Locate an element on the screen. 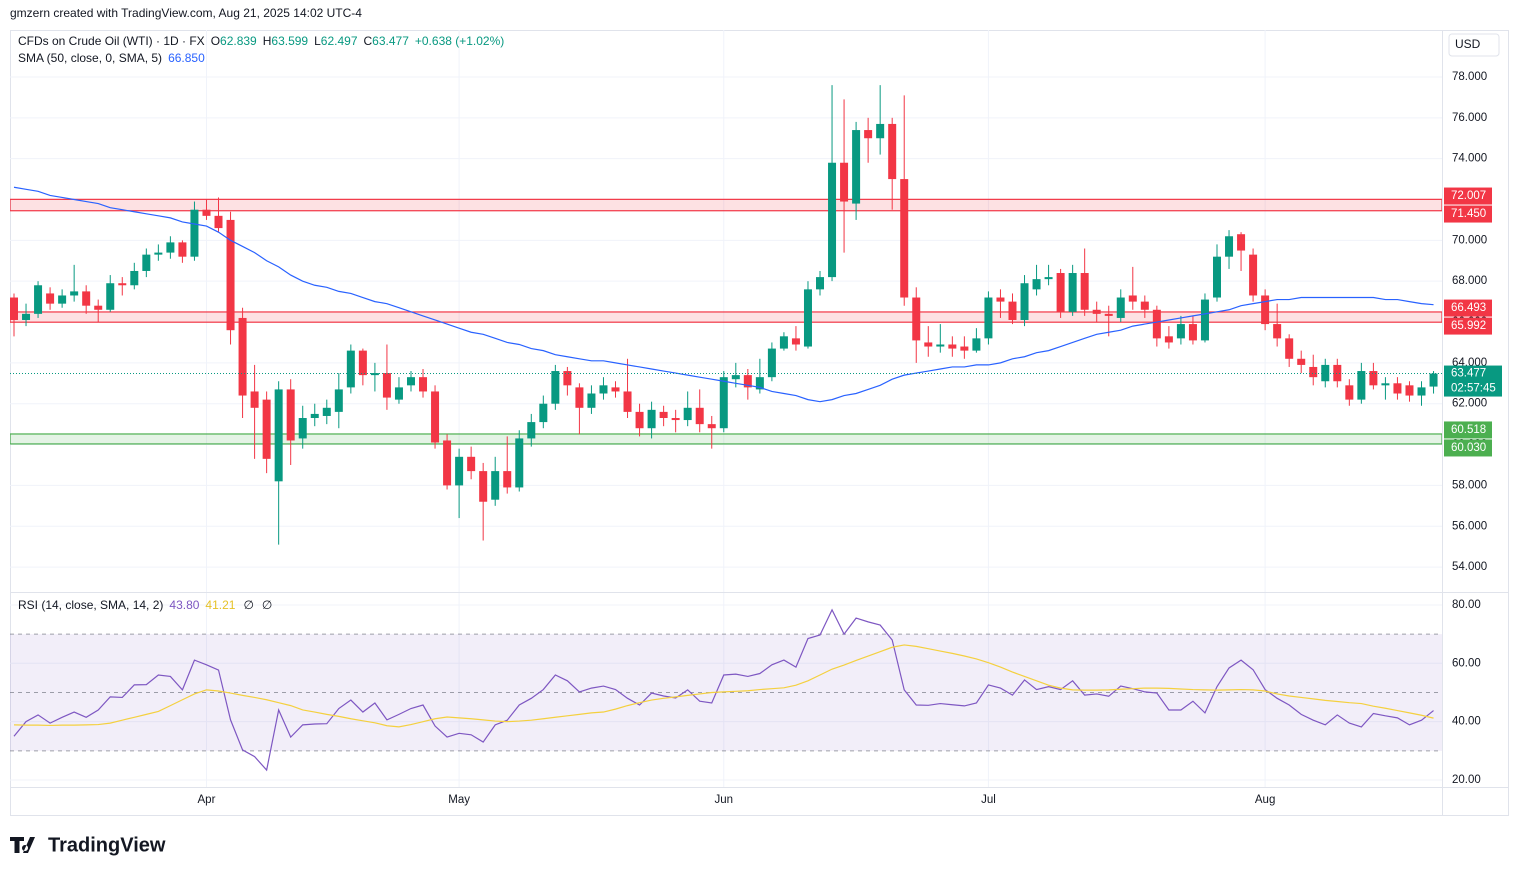  y-tick-label: 58.000 is located at coordinates (1469, 485).